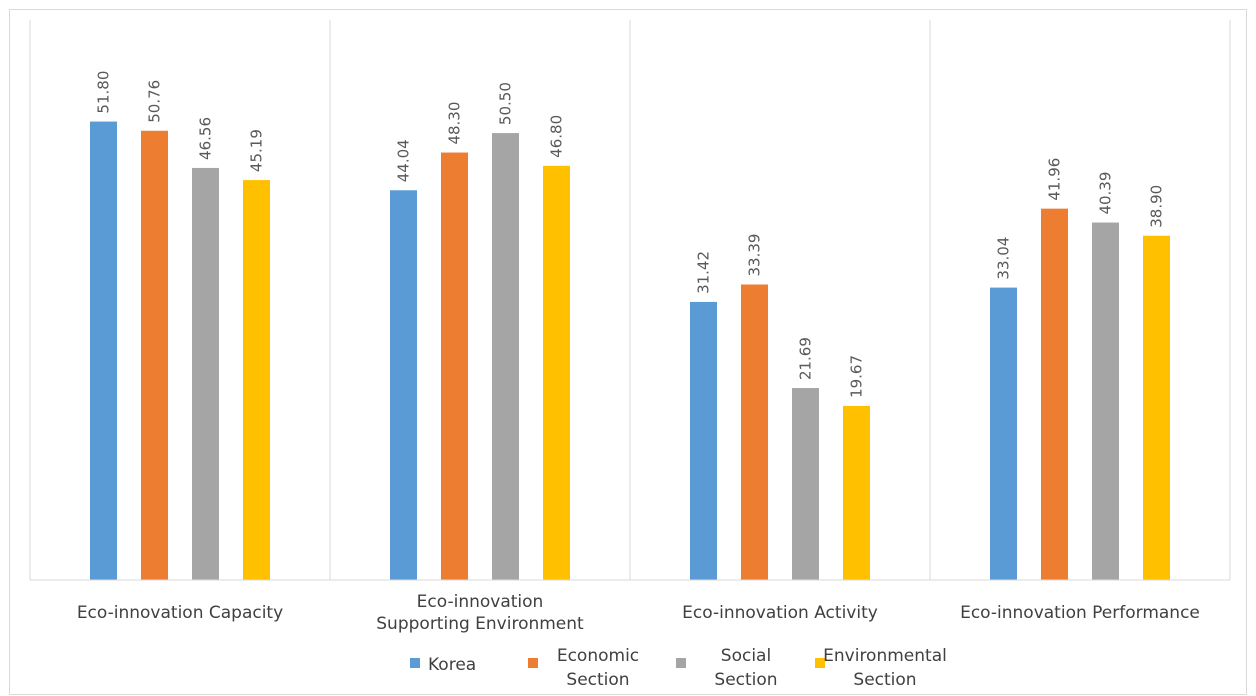 The width and height of the screenshot is (1256, 696). What do you see at coordinates (557, 136) in the screenshot?
I see `data-label: 46.80` at bounding box center [557, 136].